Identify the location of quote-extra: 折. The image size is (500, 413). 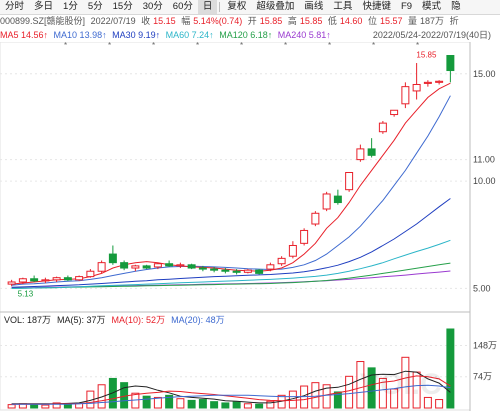
(454, 21).